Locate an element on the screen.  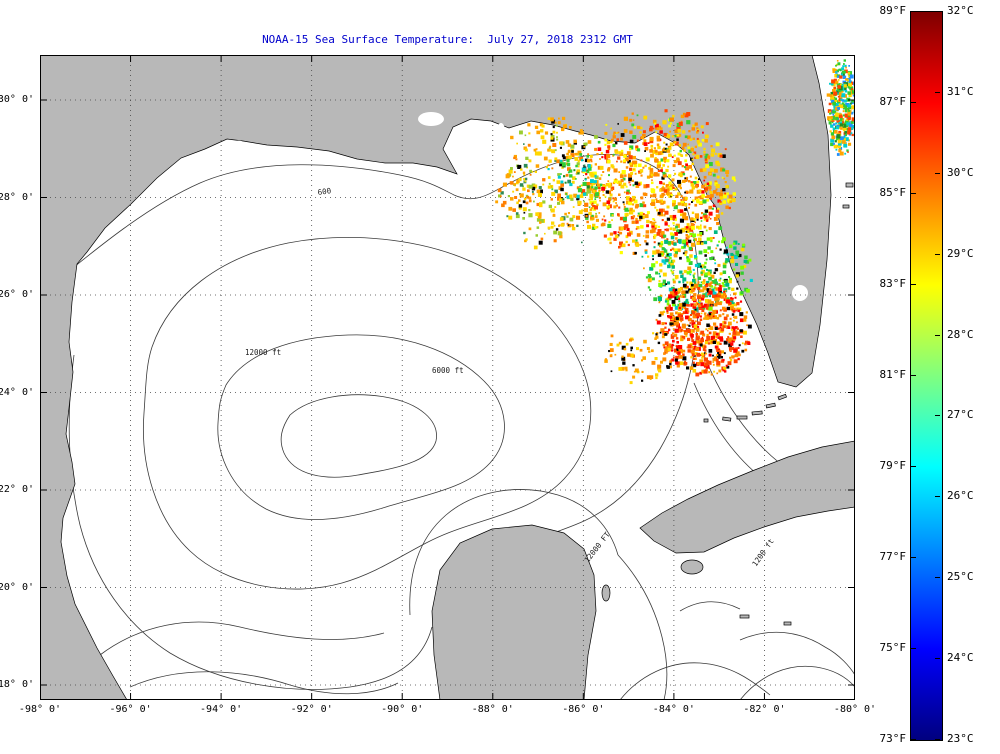
colorbar-tick is located at coordinates (937, 254).